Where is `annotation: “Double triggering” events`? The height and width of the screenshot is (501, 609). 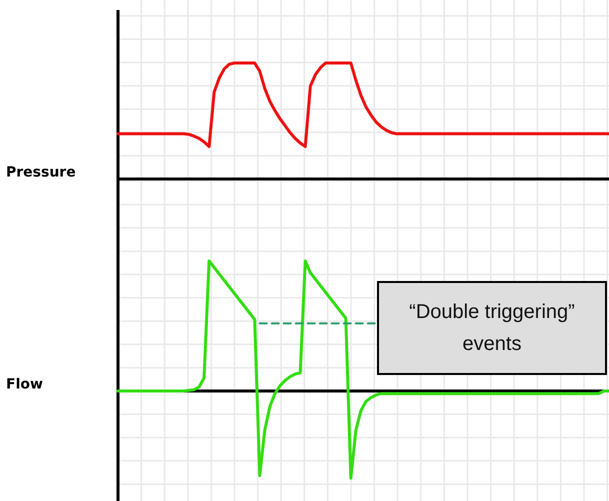 annotation: “Double triggering” events is located at coordinates (492, 328).